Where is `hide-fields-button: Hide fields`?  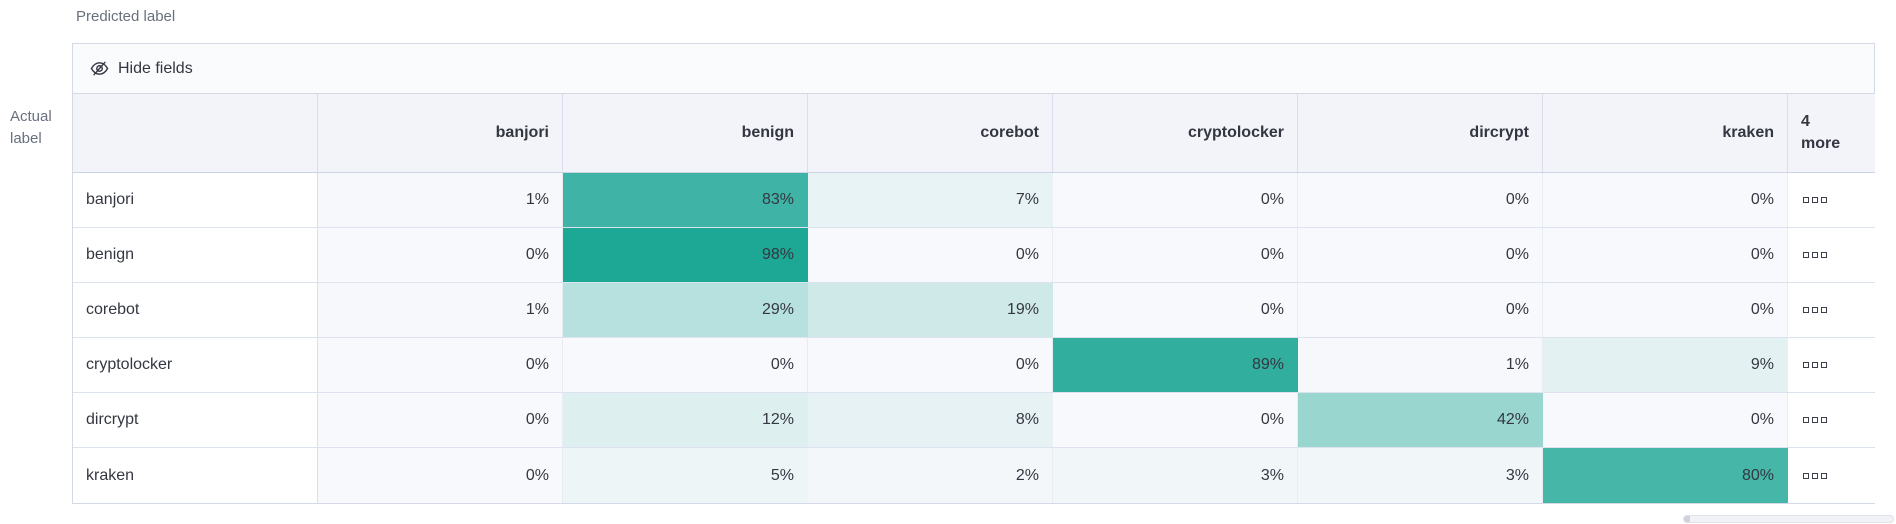
hide-fields-button: Hide fields is located at coordinates (141, 68).